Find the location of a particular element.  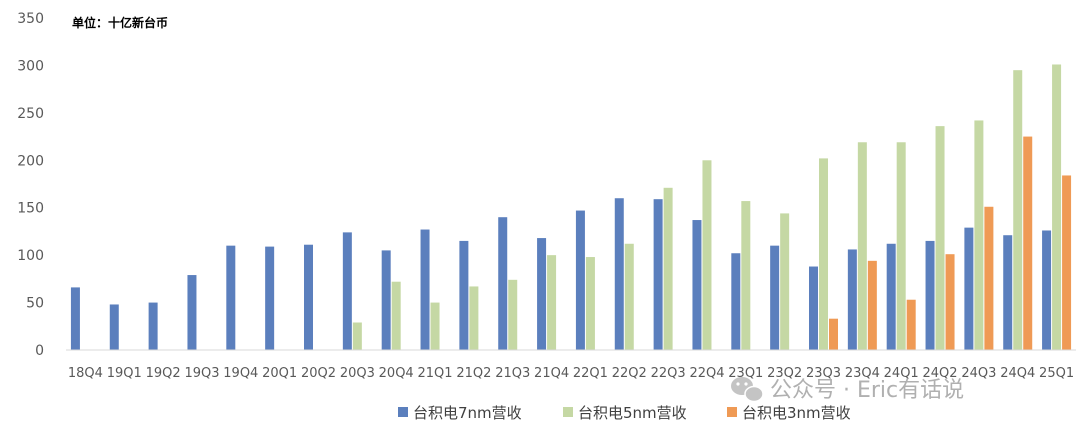

x-tick-label: 23Q4 is located at coordinates (862, 373).